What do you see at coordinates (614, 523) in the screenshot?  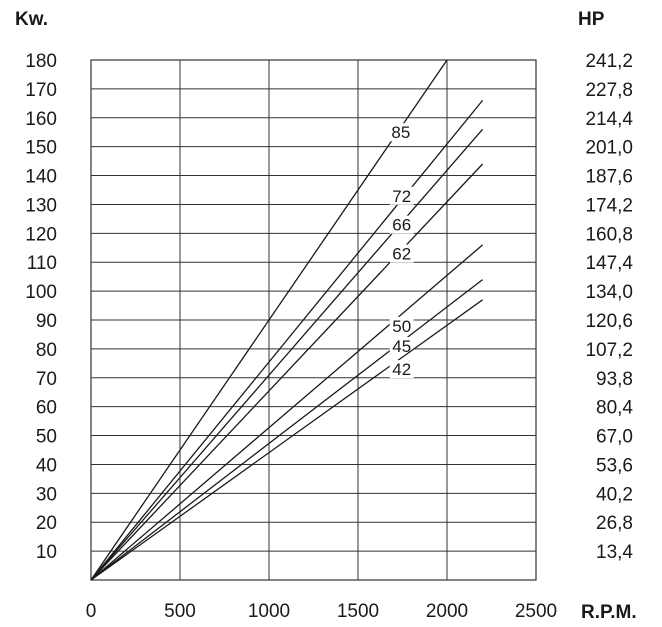 I see `y-tick-right: 26,8` at bounding box center [614, 523].